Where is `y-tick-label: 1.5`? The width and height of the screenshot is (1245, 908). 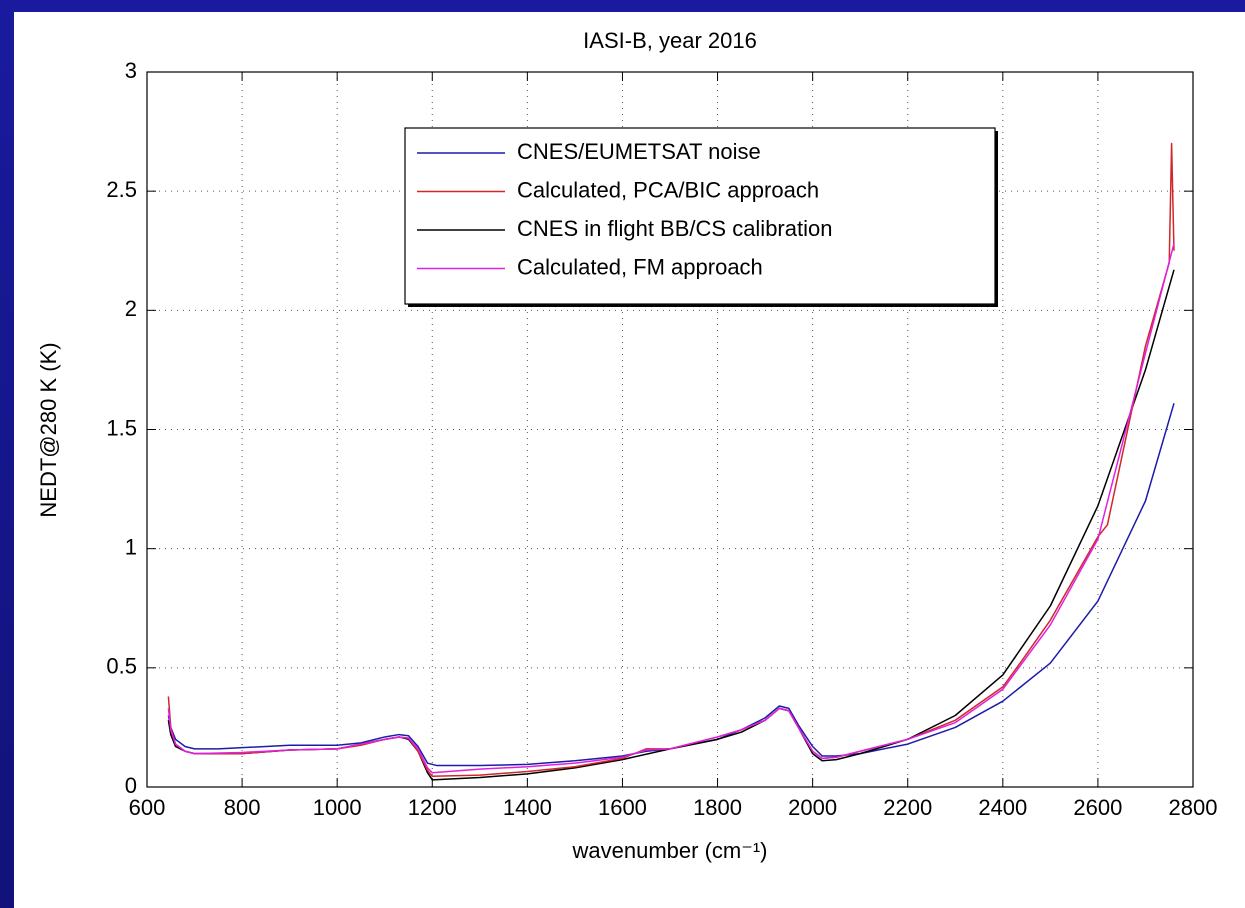
y-tick-label: 1.5 is located at coordinates (121, 427).